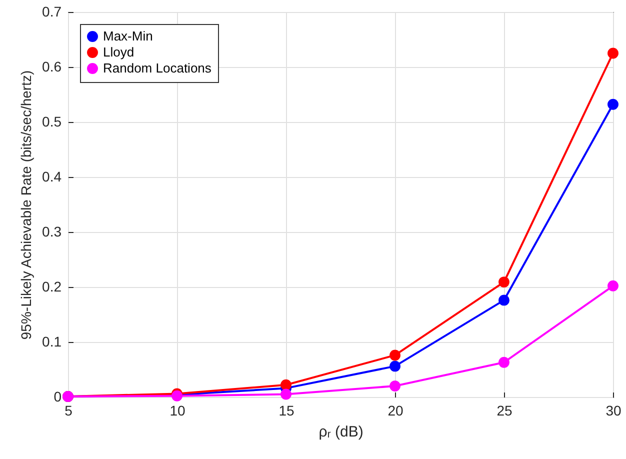 The height and width of the screenshot is (459, 626). Describe the element at coordinates (52, 12) in the screenshot. I see `y-tick-label: 0.7` at that location.